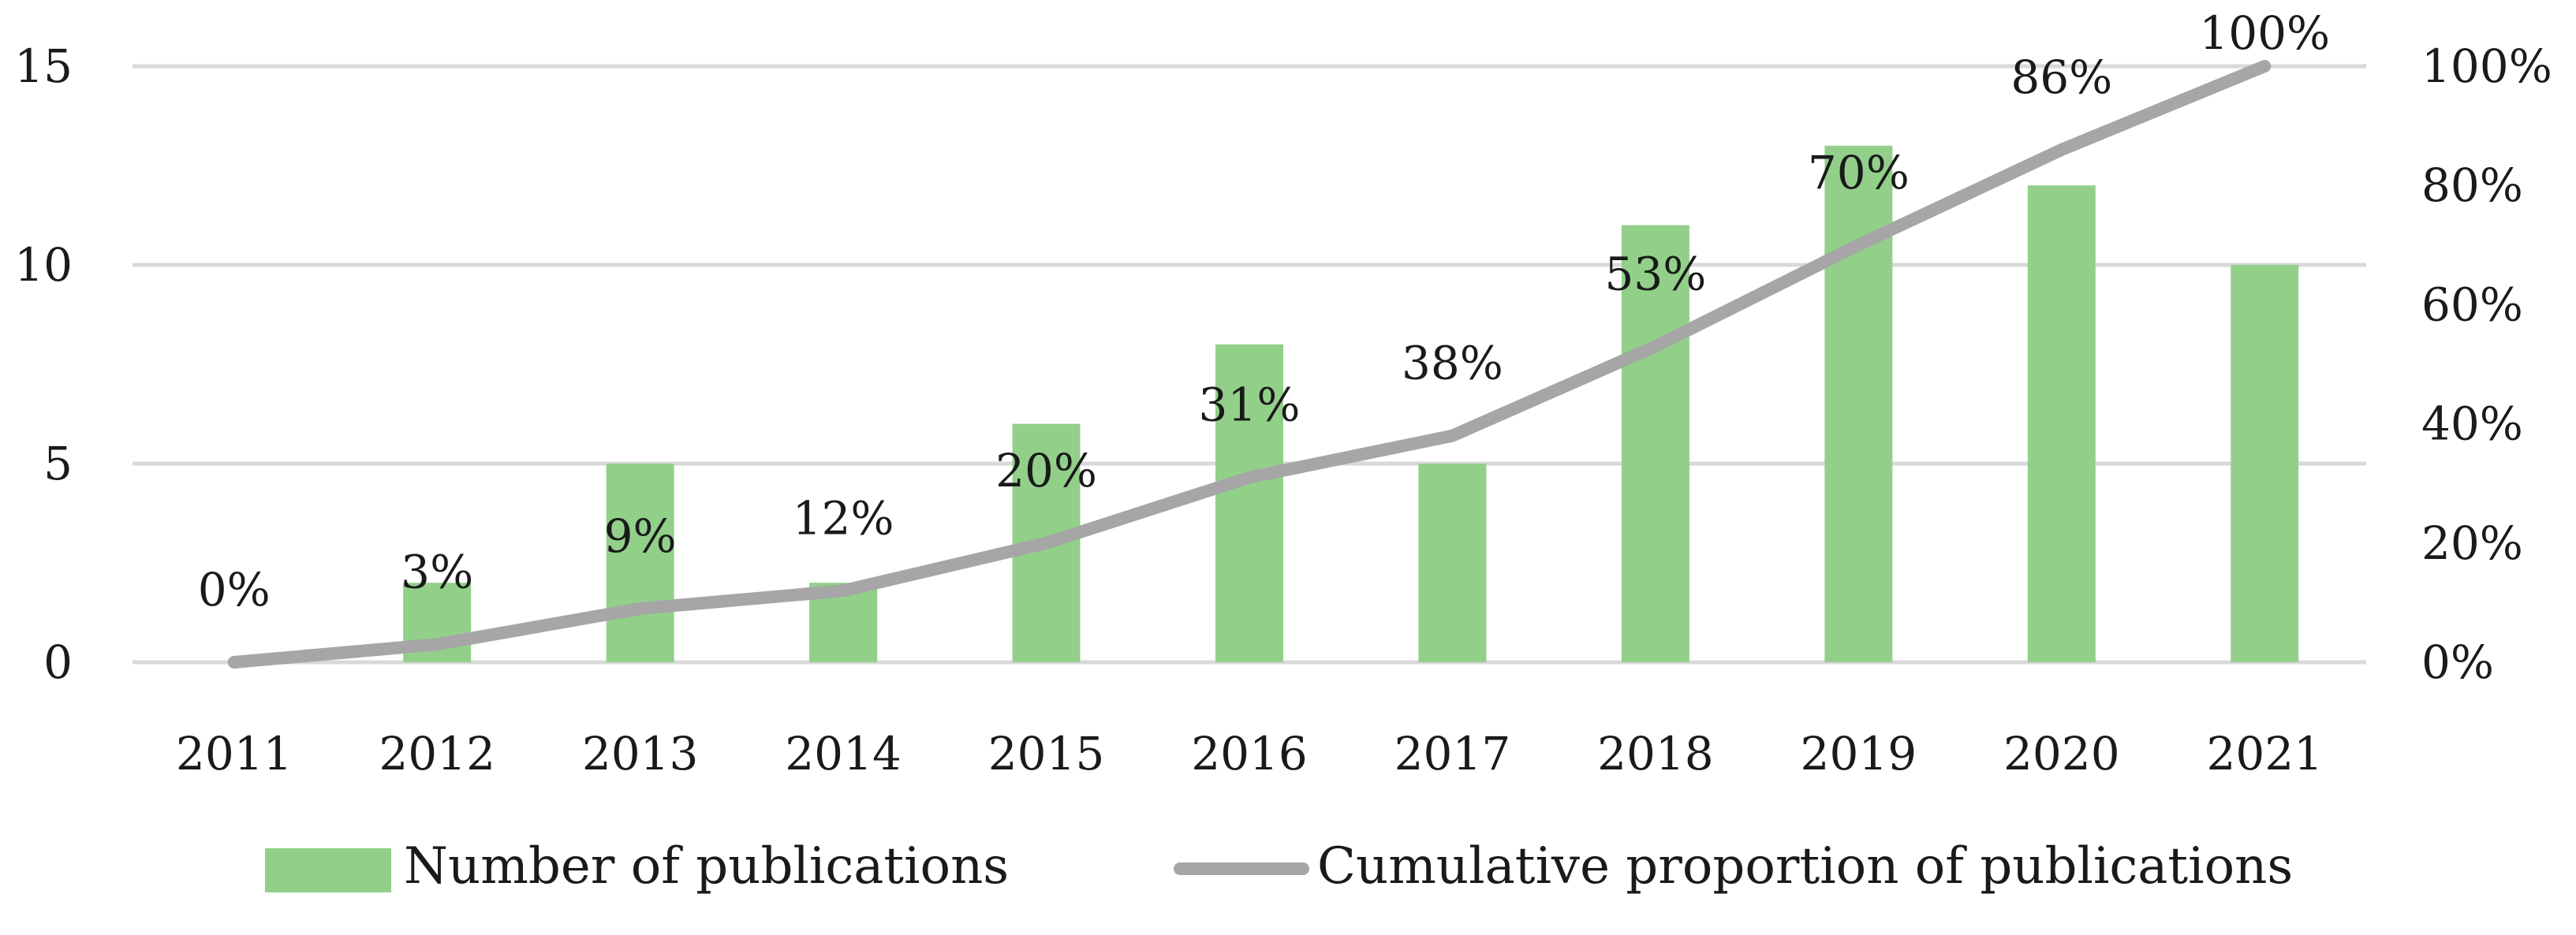  Describe the element at coordinates (1250, 405) in the screenshot. I see `line-data-label: 31%` at that location.